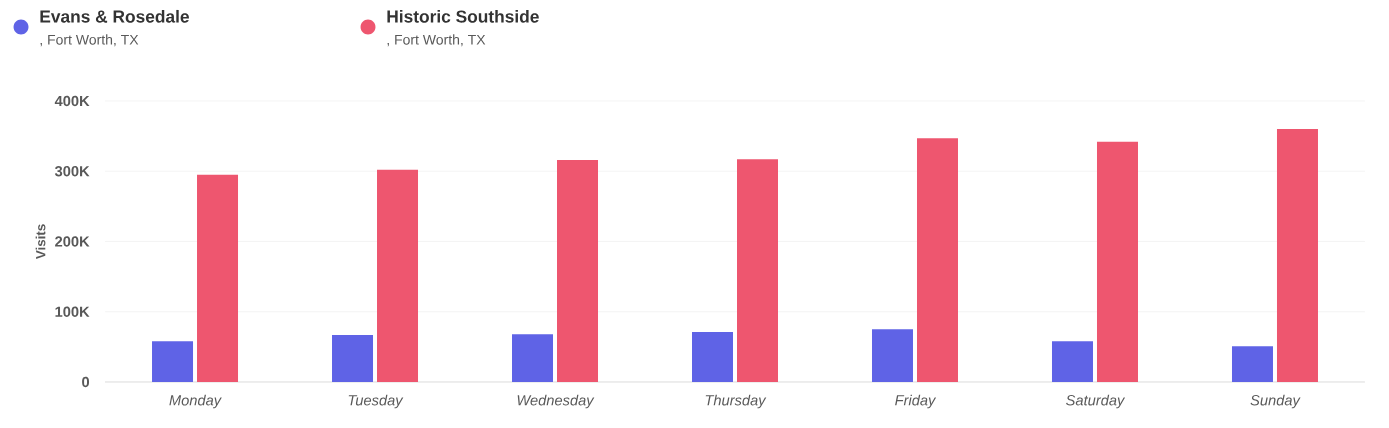 The image size is (1389, 428). I want to click on x-tick-label: Thursday, so click(736, 401).